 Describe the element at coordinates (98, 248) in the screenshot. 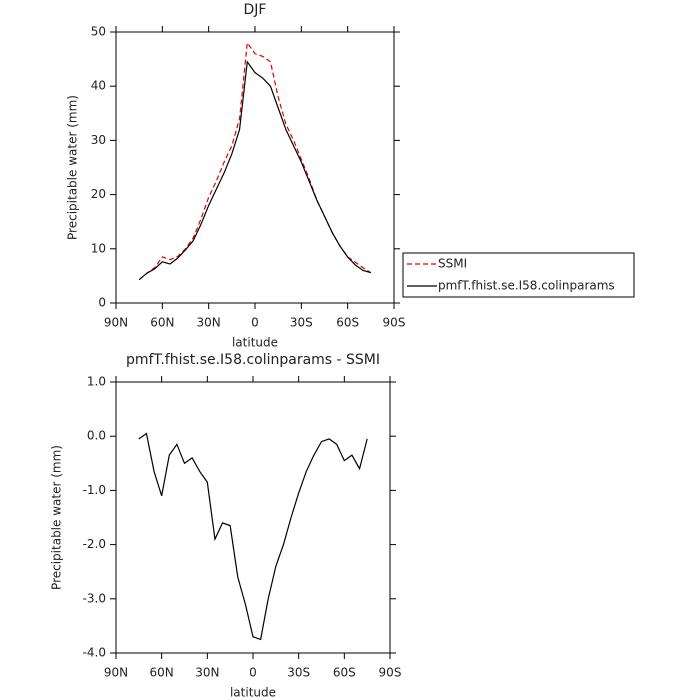

I see `y-tick-label: 10` at that location.